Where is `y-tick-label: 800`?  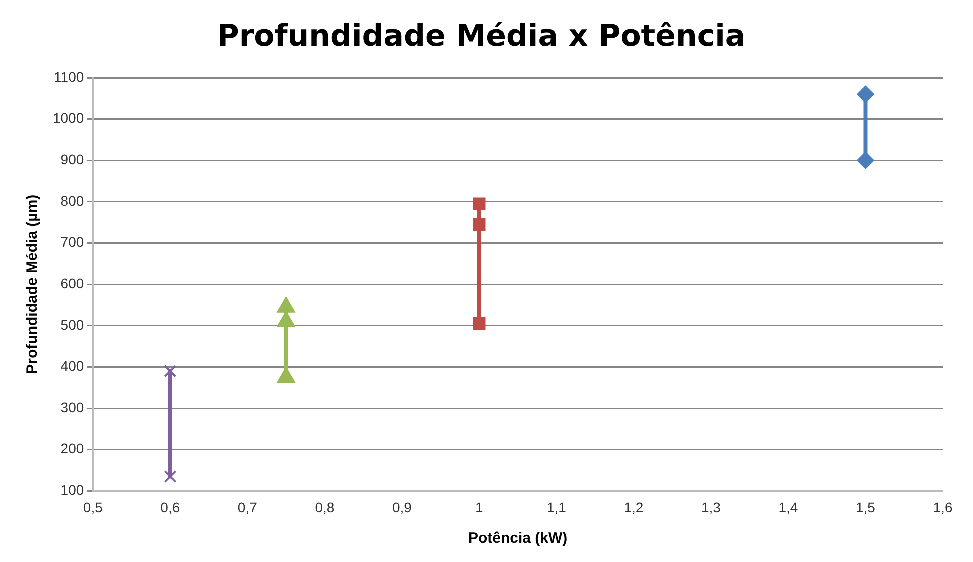 y-tick-label: 800 is located at coordinates (72, 200).